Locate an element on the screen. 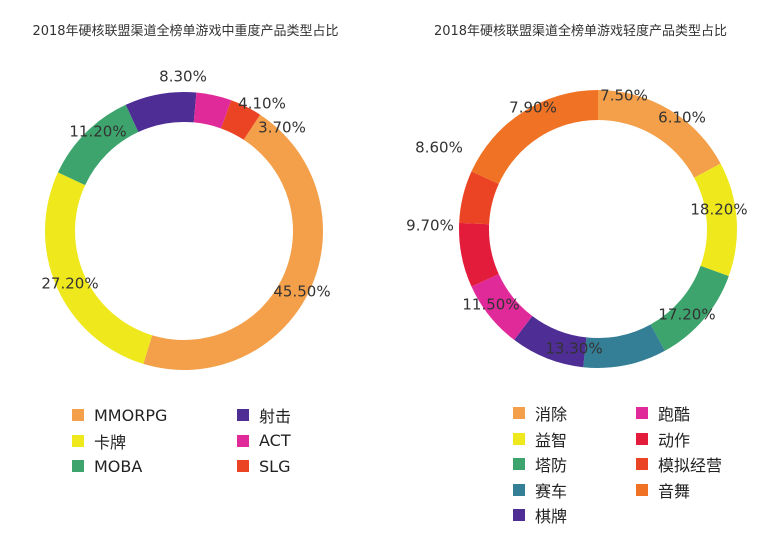 This screenshot has width=775, height=535. legend-item-模拟经营: 模拟经营 is located at coordinates (679, 464).